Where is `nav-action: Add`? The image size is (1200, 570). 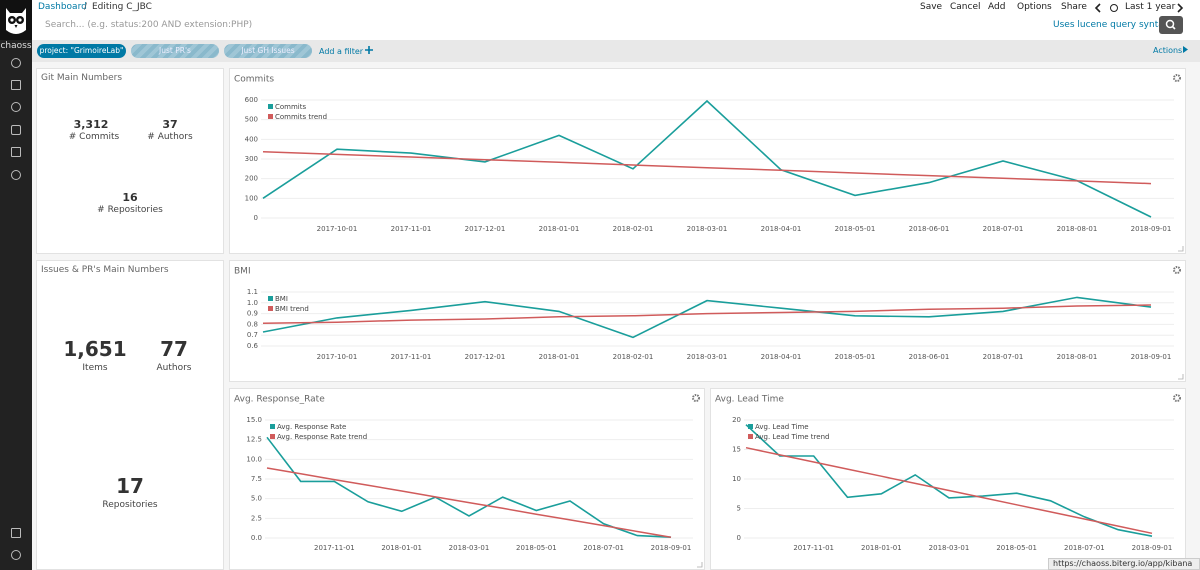 nav-action: Add is located at coordinates (997, 7).